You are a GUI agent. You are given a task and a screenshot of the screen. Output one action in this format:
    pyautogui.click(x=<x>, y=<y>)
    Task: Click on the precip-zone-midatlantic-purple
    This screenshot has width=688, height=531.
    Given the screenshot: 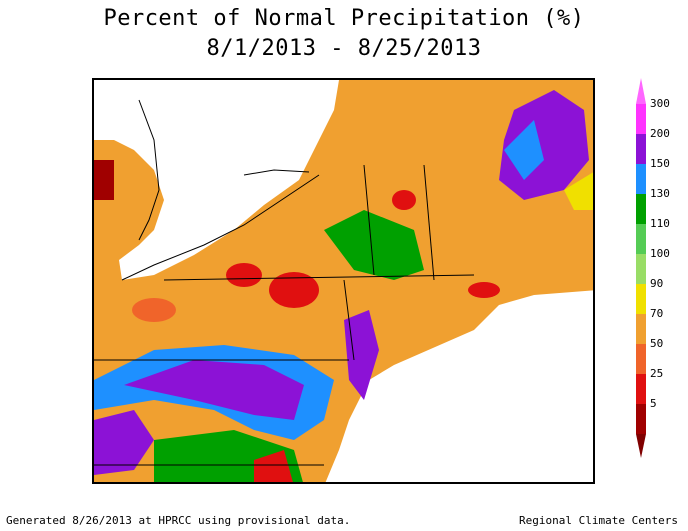 What is the action you would take?
    pyautogui.click(x=214, y=390)
    